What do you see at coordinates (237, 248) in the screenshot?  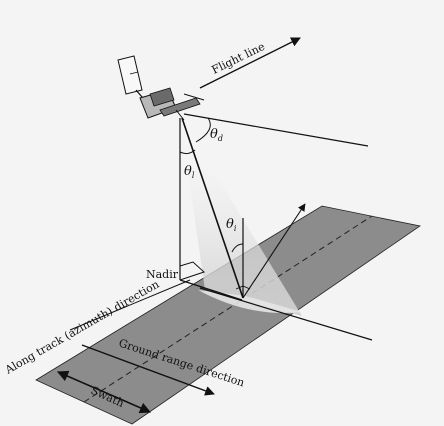 I see `incidence-angle-arc` at bounding box center [237, 248].